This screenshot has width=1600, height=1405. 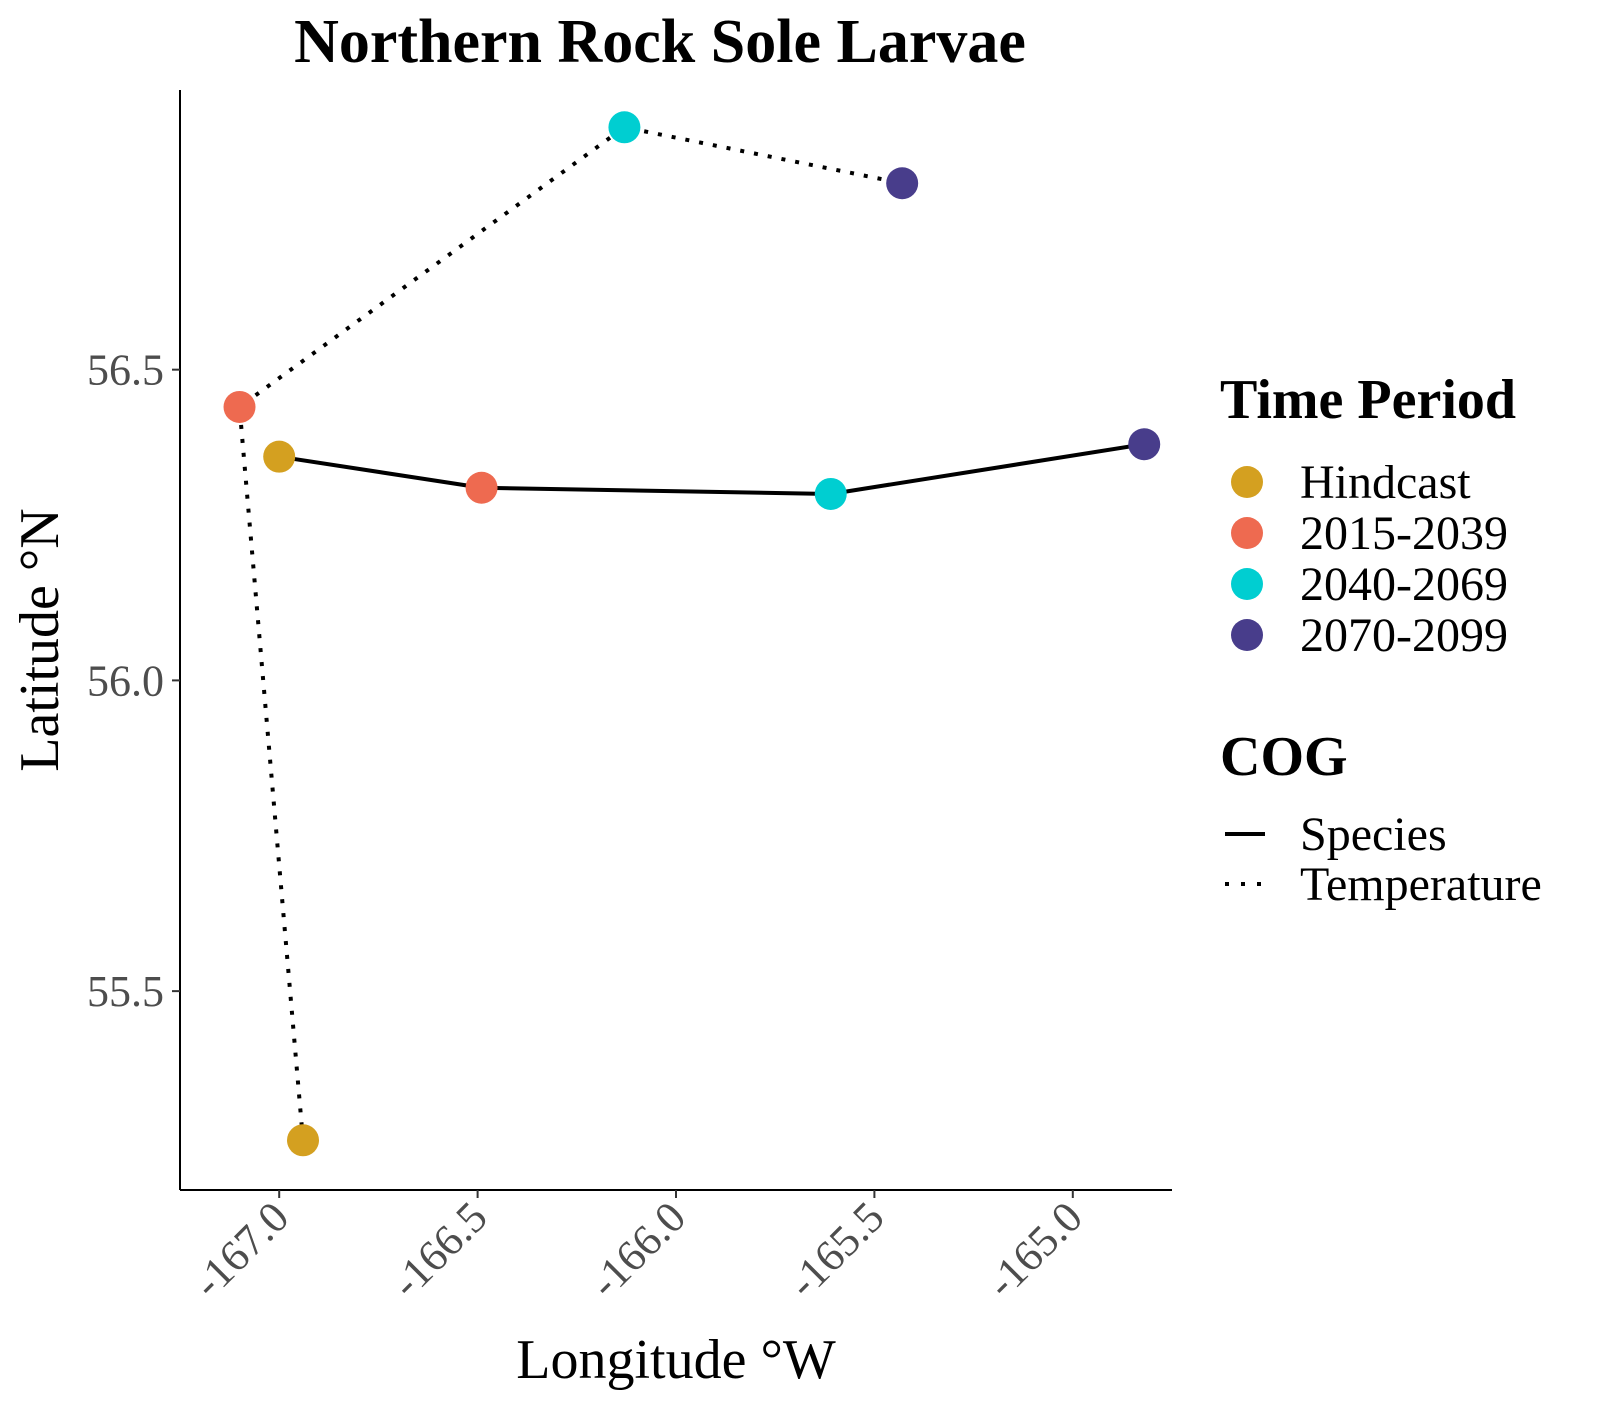 I want to click on temperature-point-2070-2099, so click(x=902, y=183).